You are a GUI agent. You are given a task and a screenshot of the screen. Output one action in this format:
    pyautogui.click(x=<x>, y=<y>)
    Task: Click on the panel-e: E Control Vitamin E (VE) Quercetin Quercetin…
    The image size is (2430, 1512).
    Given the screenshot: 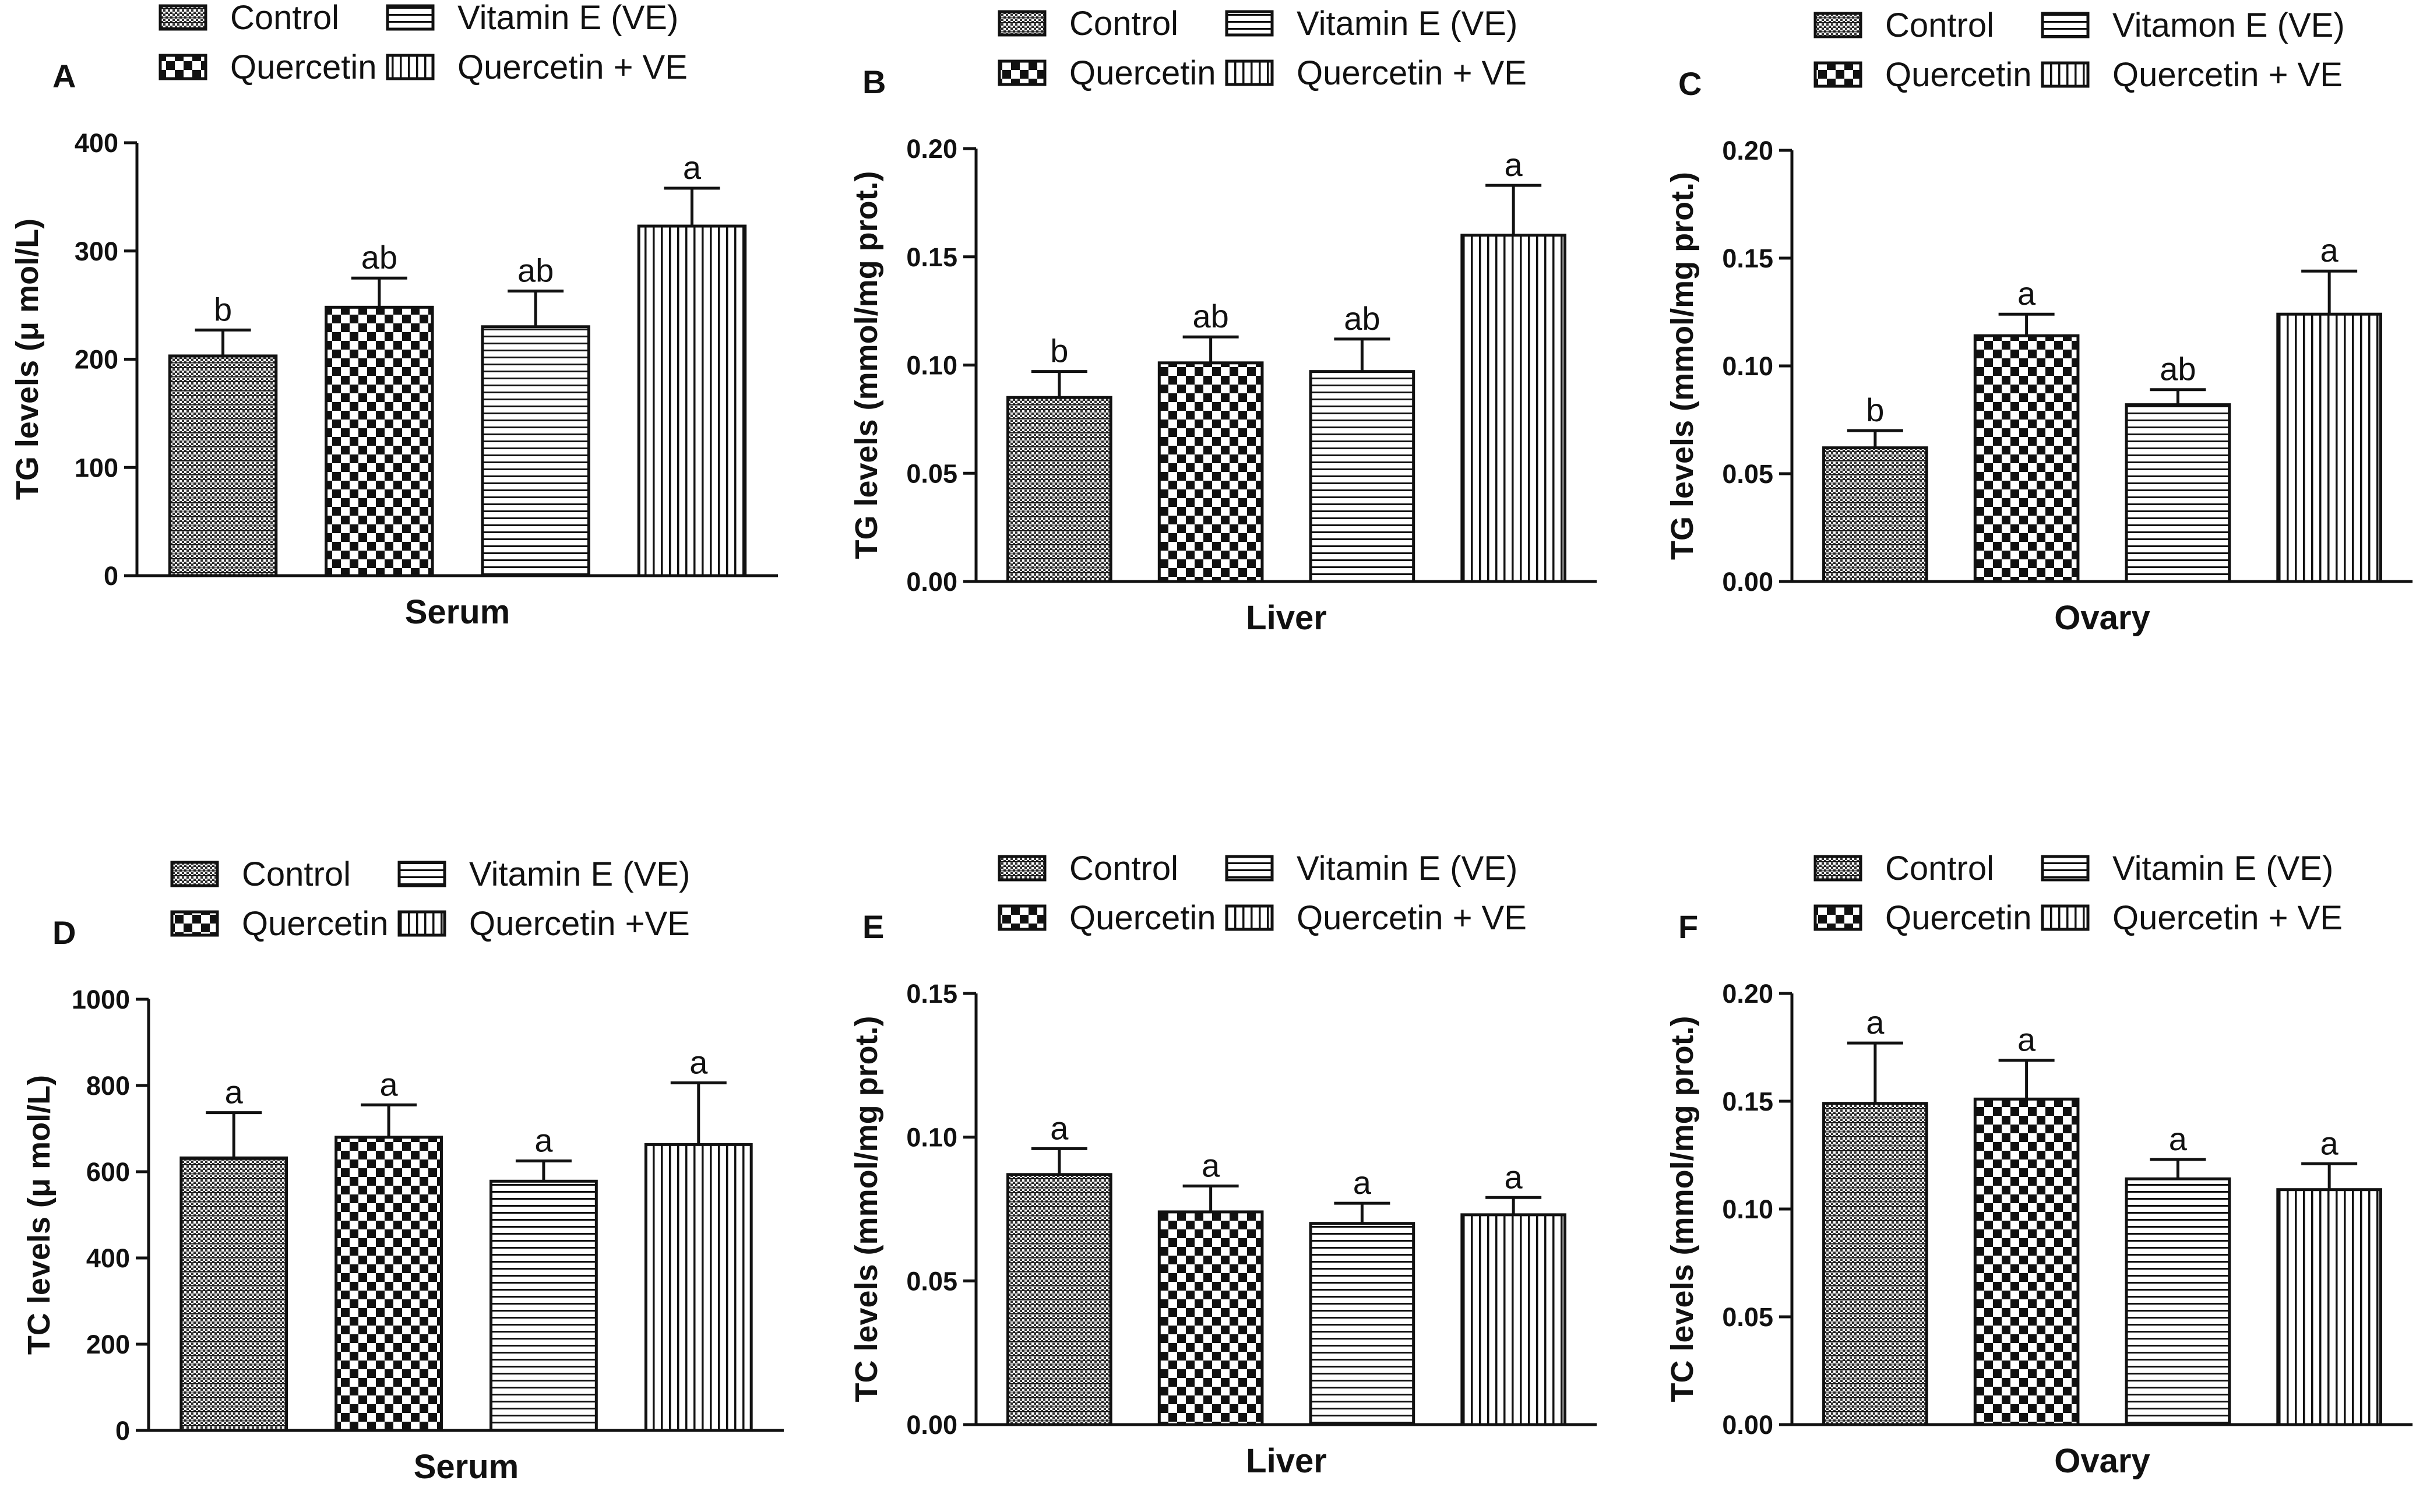 What is the action you would take?
    pyautogui.click(x=1223, y=1165)
    